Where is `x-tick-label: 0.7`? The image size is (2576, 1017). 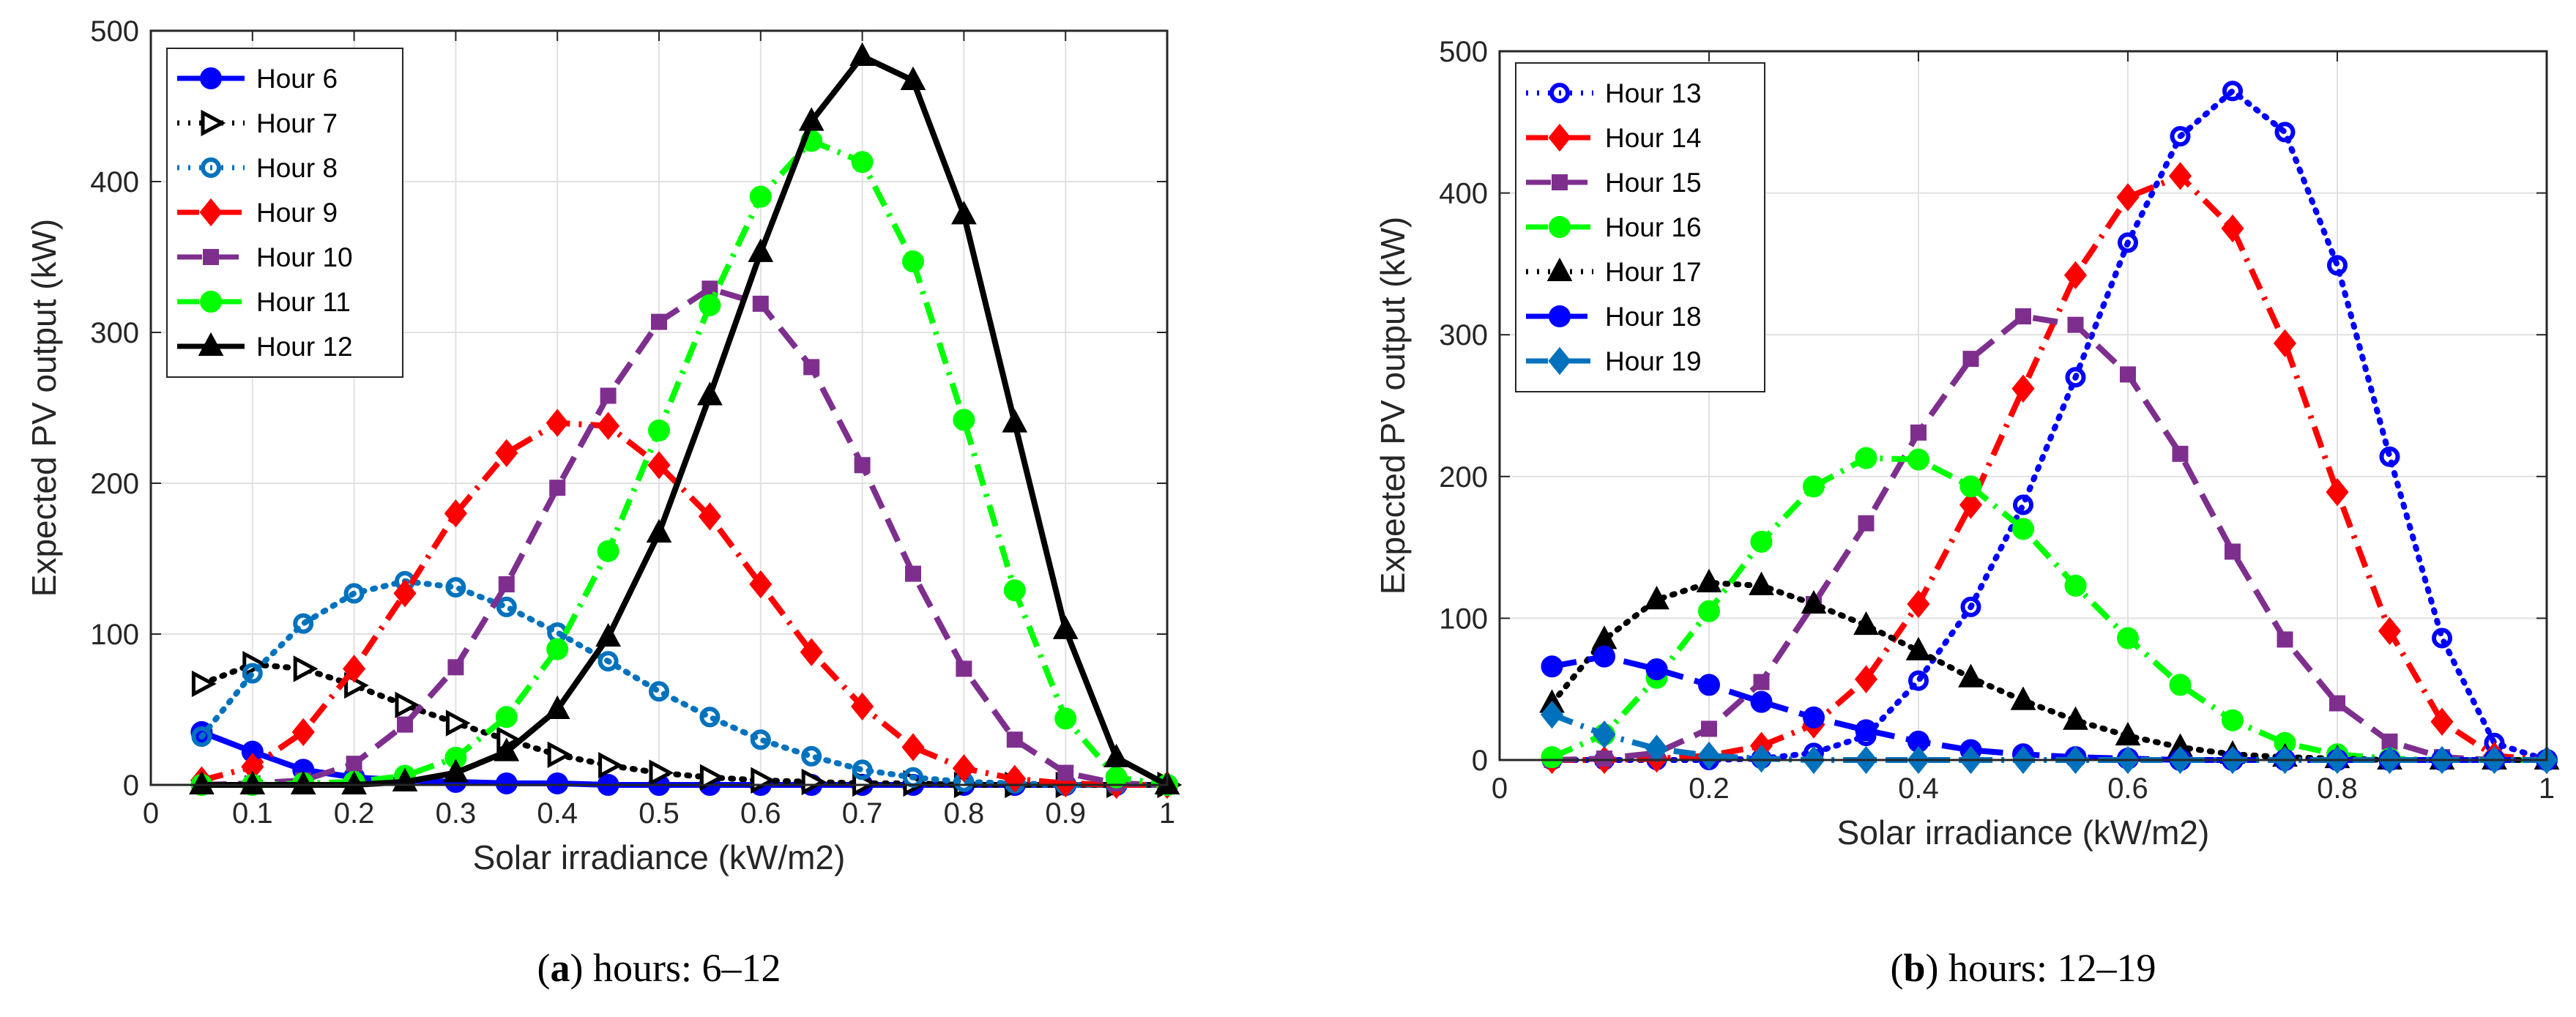
x-tick-label: 0.7 is located at coordinates (862, 813).